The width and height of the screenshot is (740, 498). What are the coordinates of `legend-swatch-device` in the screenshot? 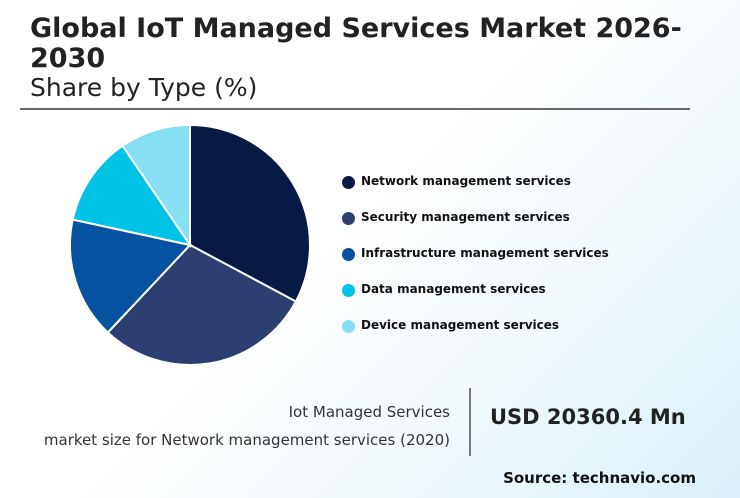 It's located at (348, 326).